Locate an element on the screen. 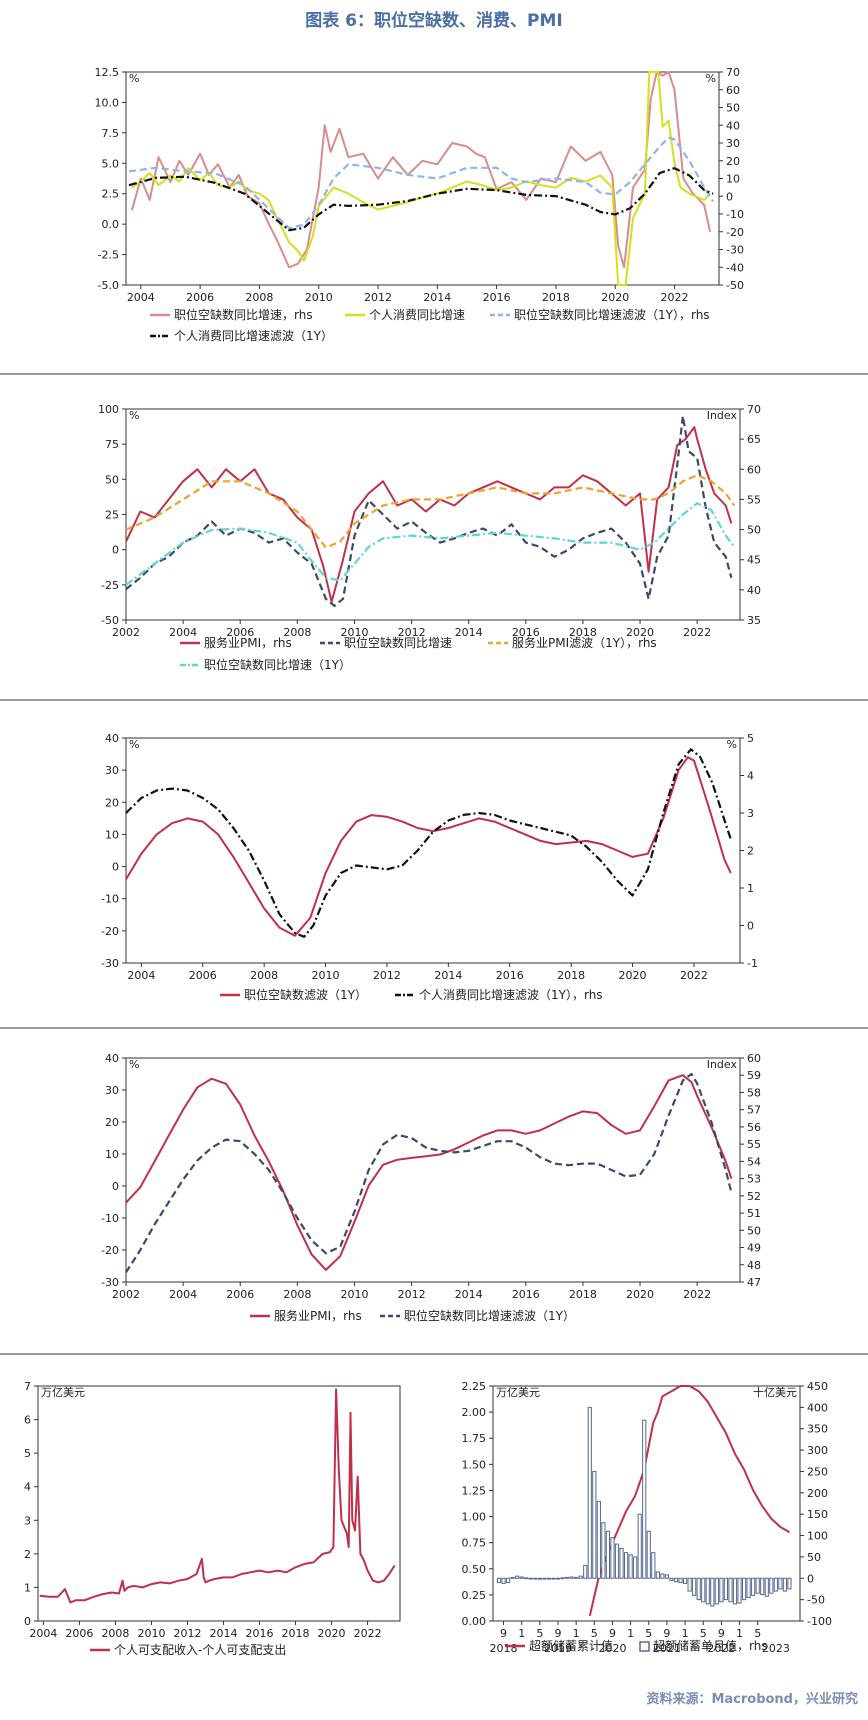 The image size is (868, 1720). chart3-left-tick-label: -20 is located at coordinates (110, 931).